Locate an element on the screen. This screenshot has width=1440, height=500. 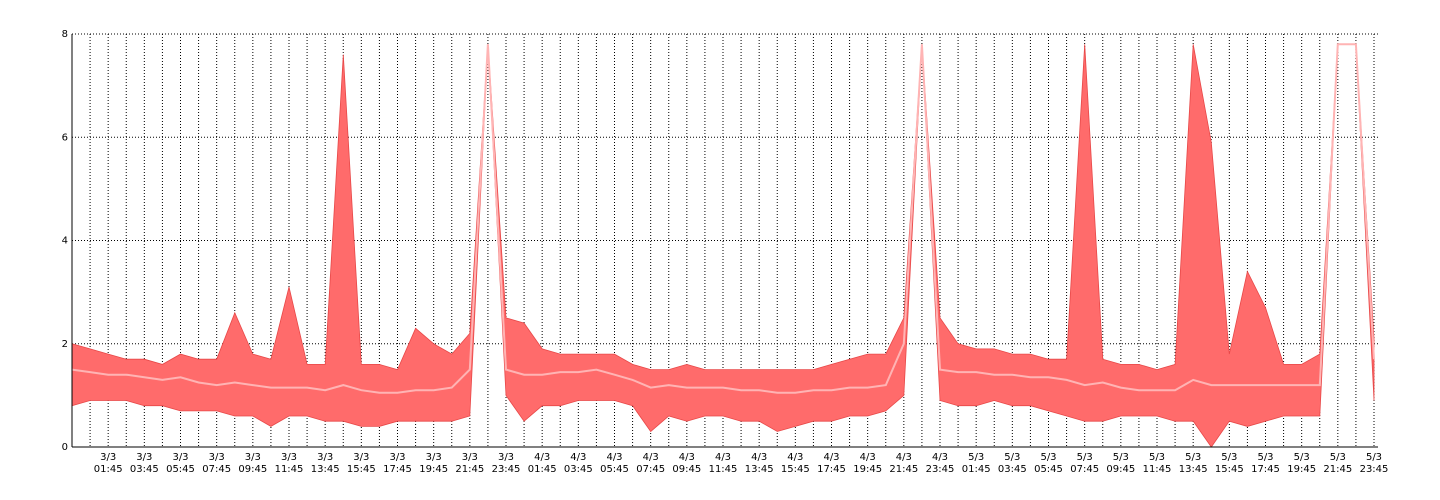
x-tick-label: 3/3 05:45 is located at coordinates (180, 463).